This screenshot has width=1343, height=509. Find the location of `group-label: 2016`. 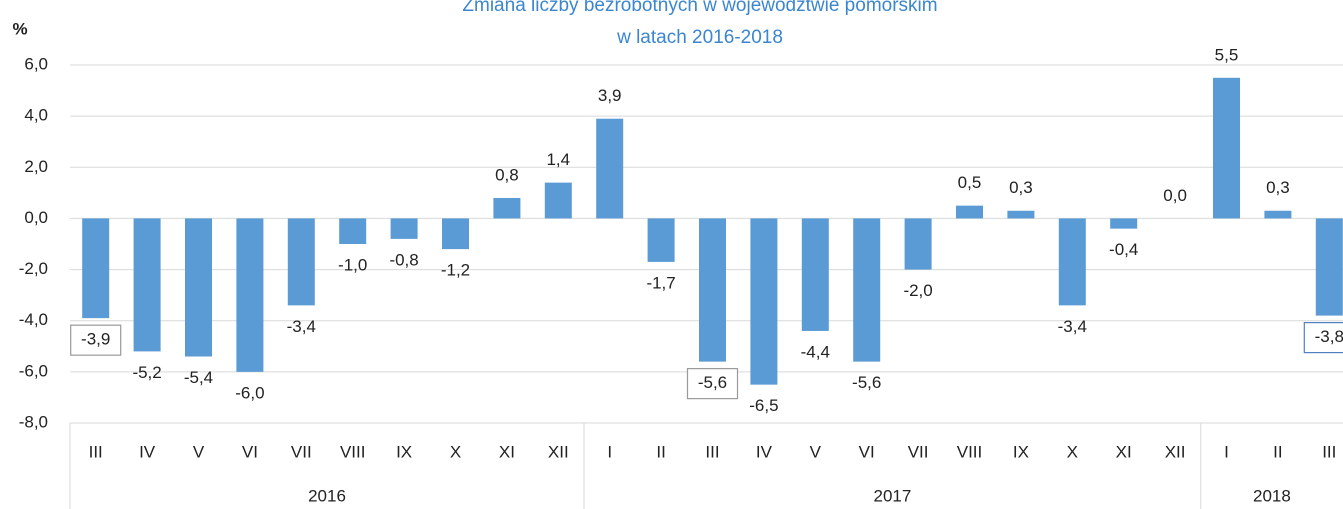

group-label: 2016 is located at coordinates (327, 495).